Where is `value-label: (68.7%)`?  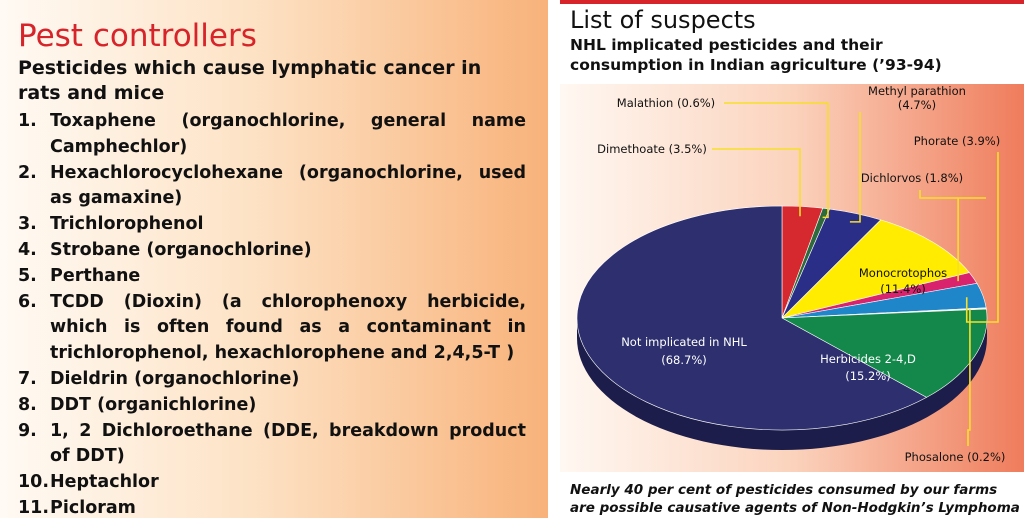 value-label: (68.7%) is located at coordinates (684, 360).